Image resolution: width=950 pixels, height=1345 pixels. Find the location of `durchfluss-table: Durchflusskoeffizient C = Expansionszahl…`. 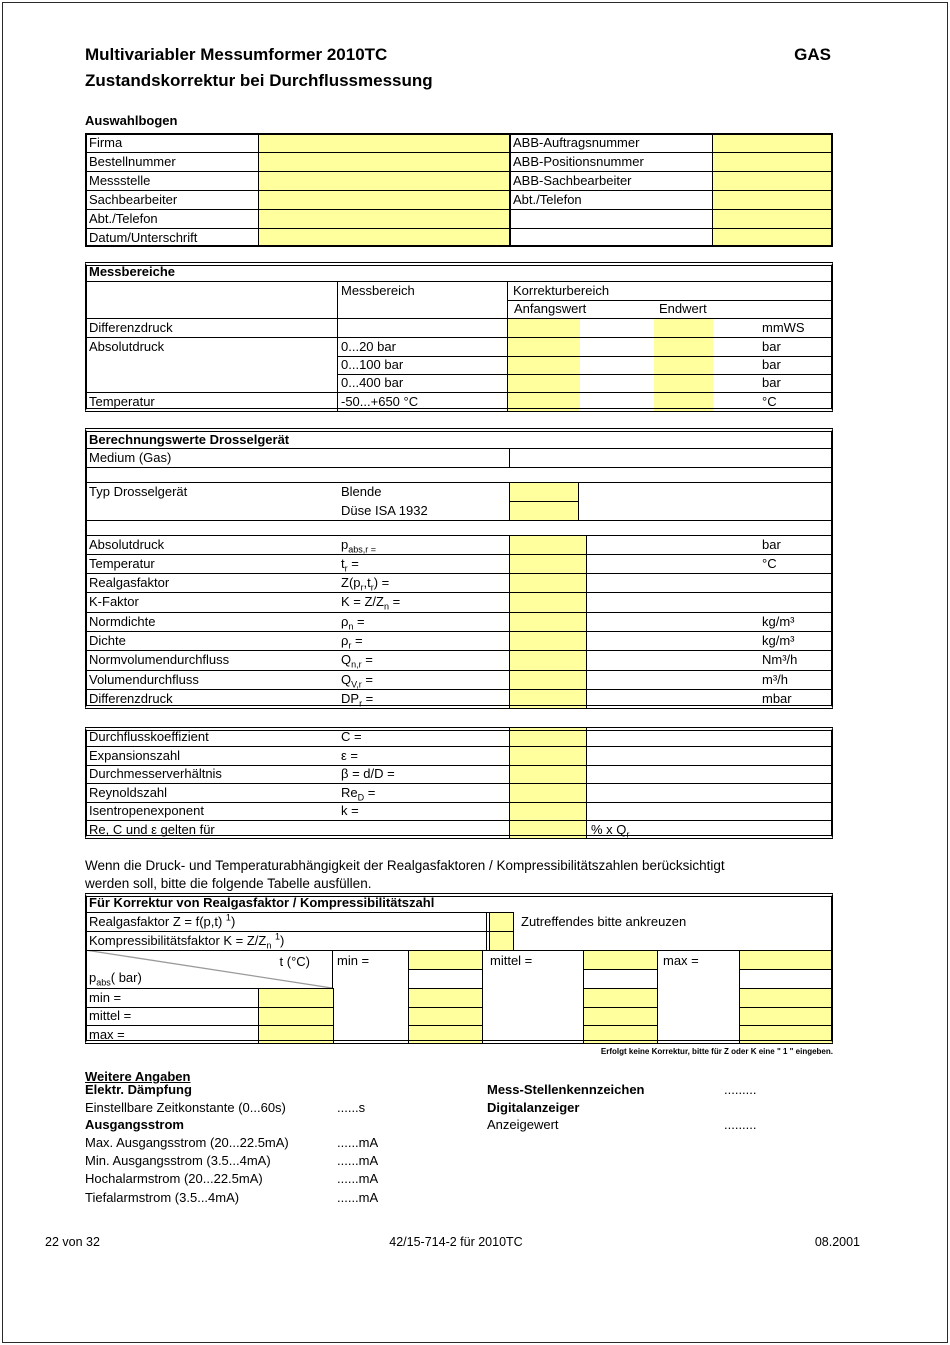

durchfluss-table: Durchflusskoeffizient C = Expansionszahl… is located at coordinates (459, 783).